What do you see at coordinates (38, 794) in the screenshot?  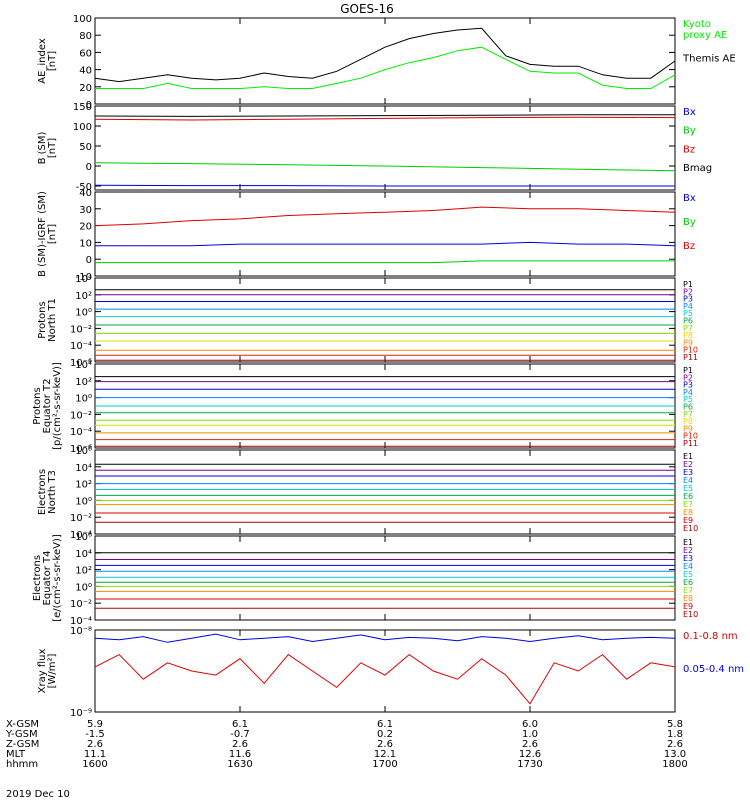 I see `date-label: 2019 Dec 10` at bounding box center [38, 794].